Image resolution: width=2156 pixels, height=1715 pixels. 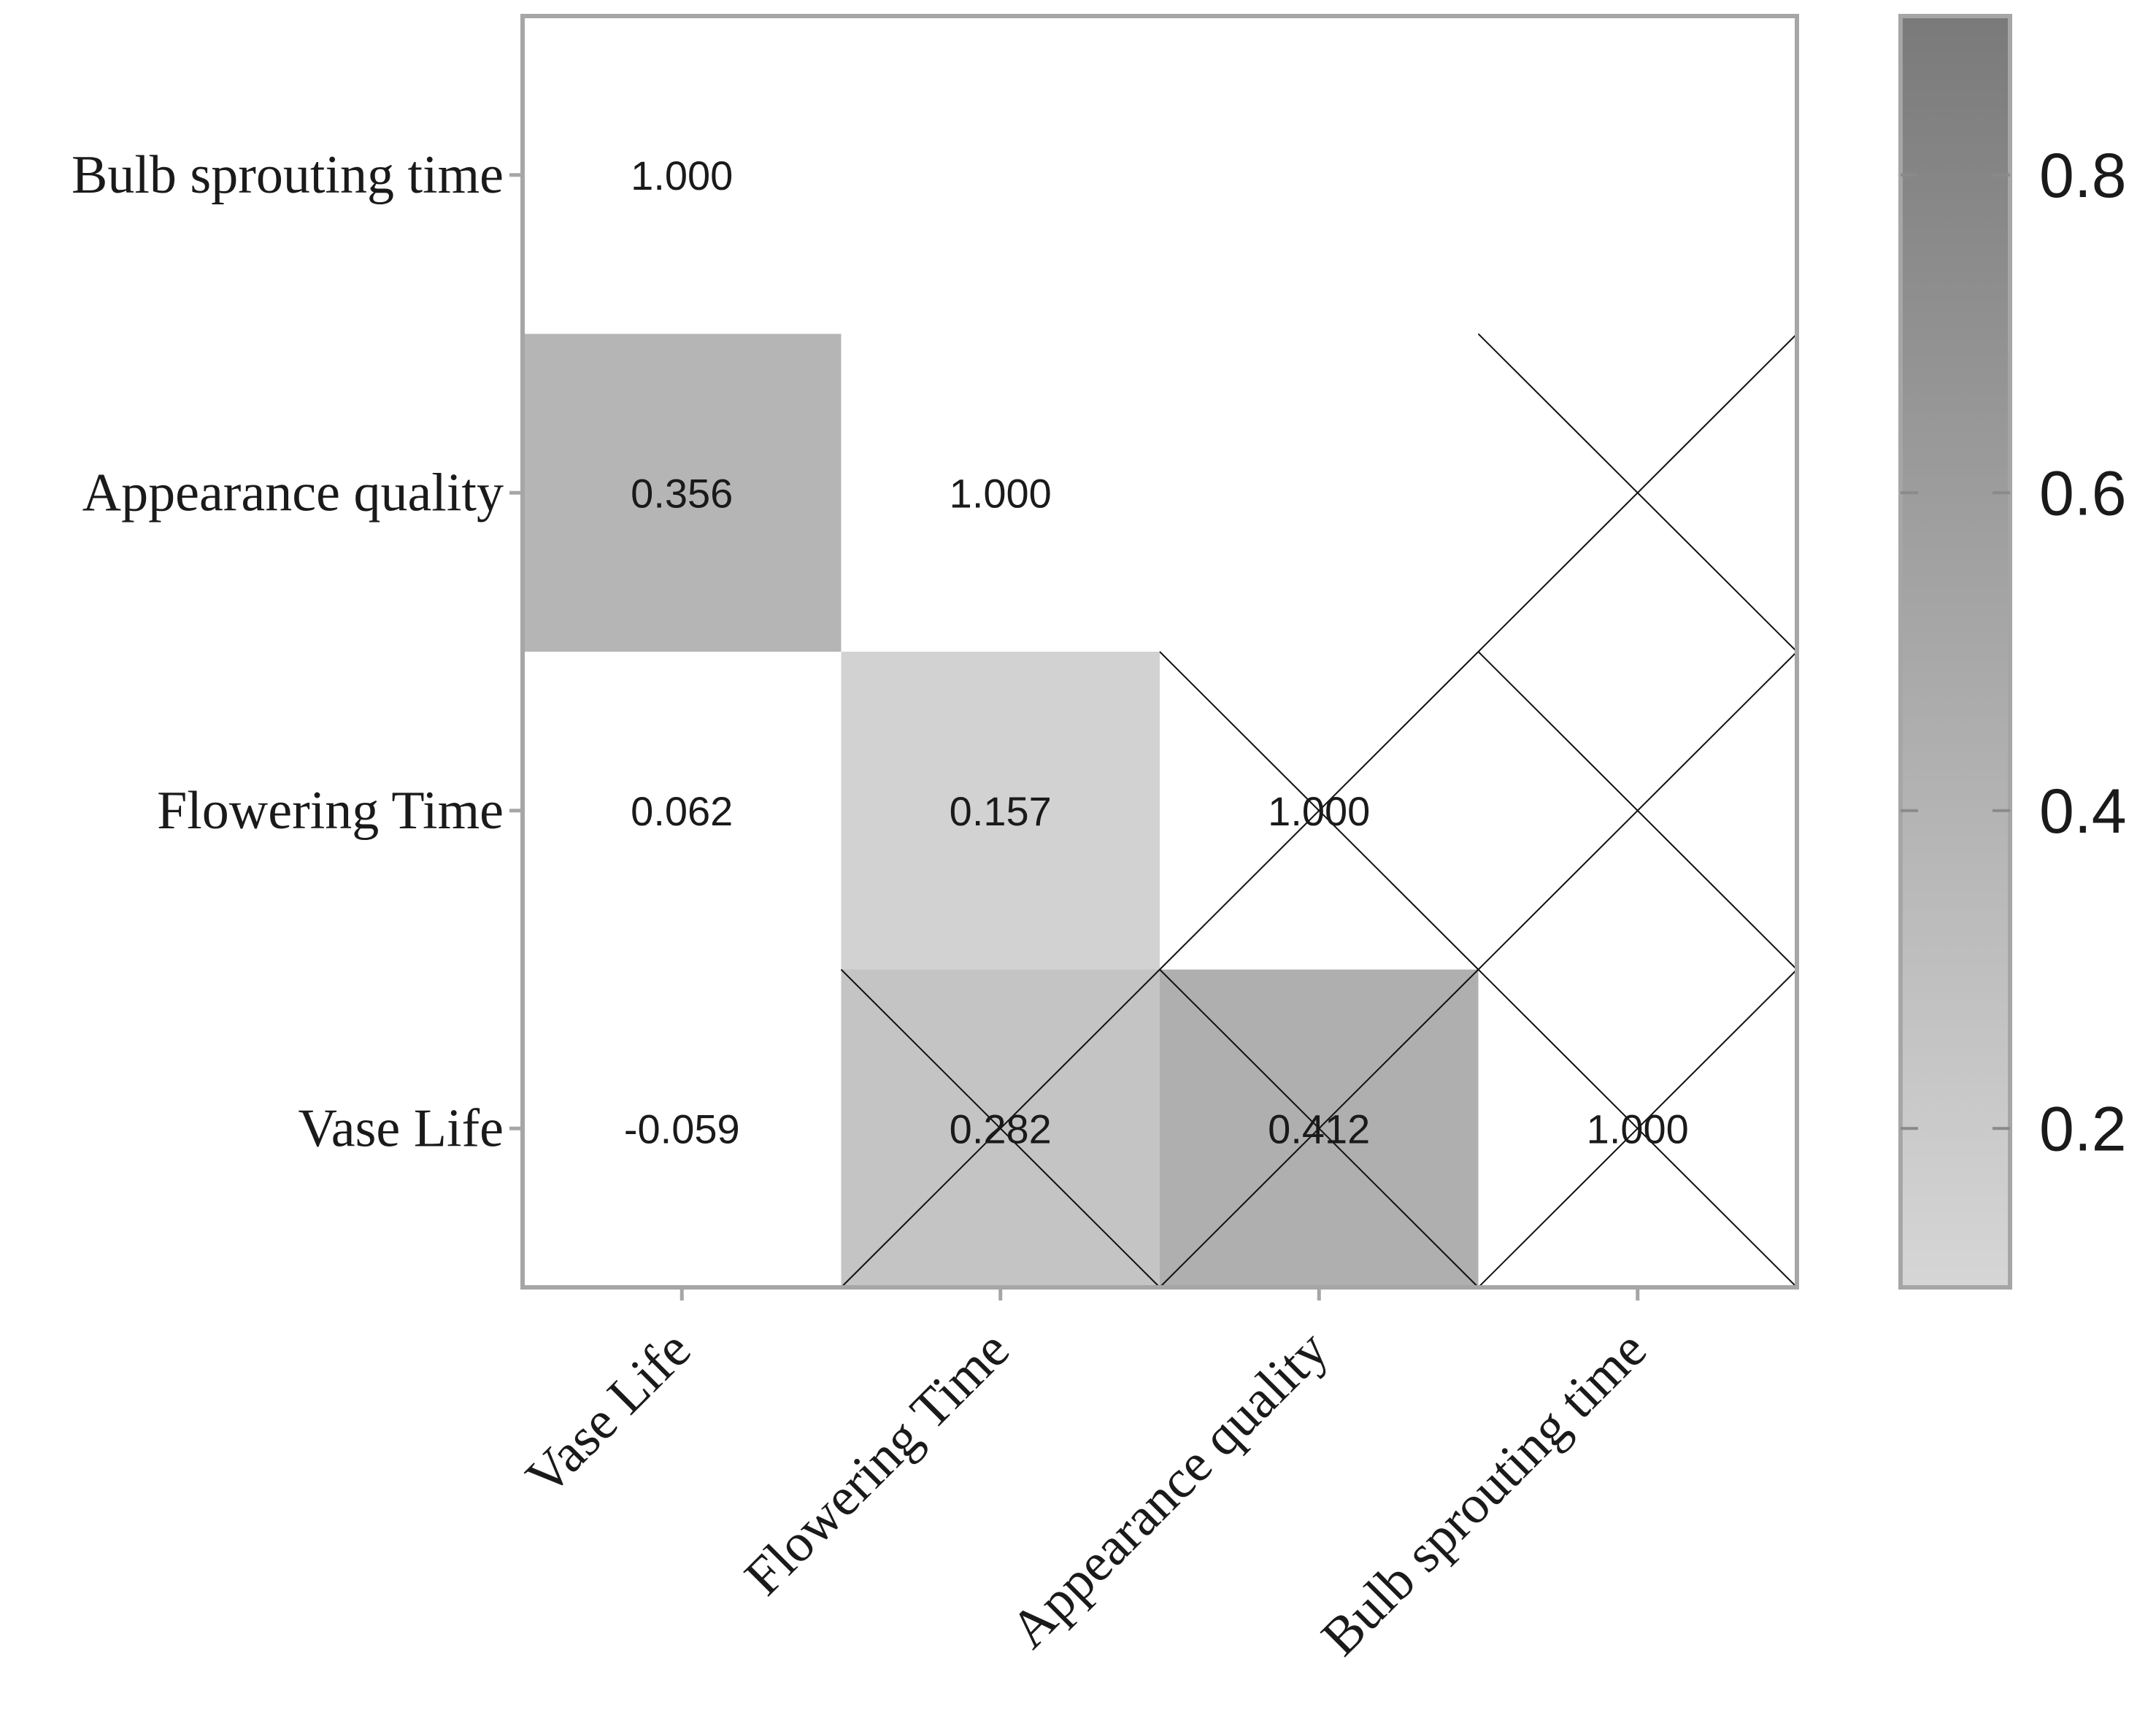 I want to click on x-tick-label-appearance-quality: Appearance quality, so click(x=1169, y=1489).